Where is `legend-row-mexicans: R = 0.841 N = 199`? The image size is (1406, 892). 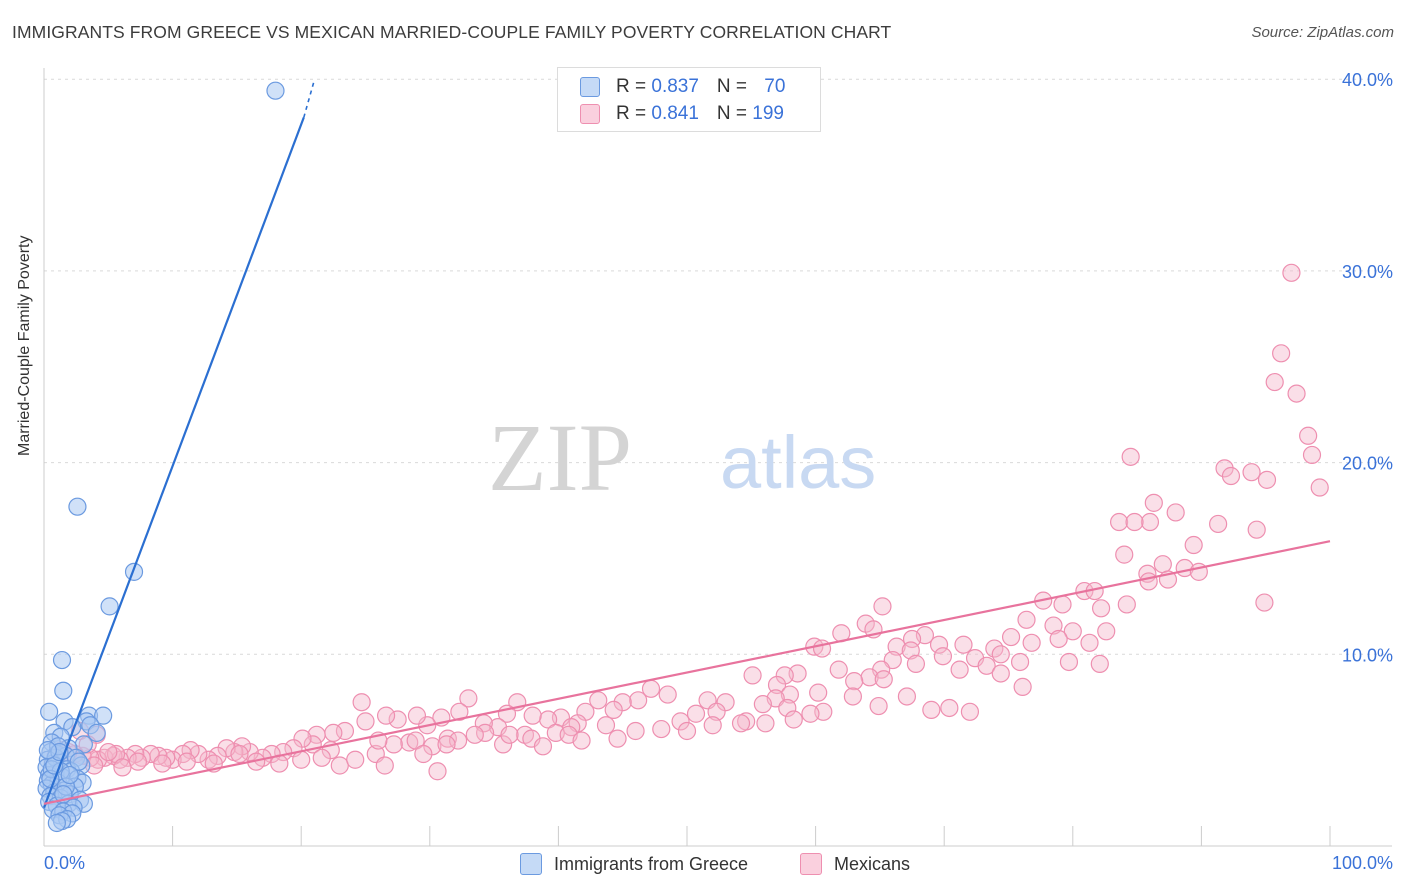 legend-row-mexicans: R = 0.841 N = 199 is located at coordinates (682, 114).